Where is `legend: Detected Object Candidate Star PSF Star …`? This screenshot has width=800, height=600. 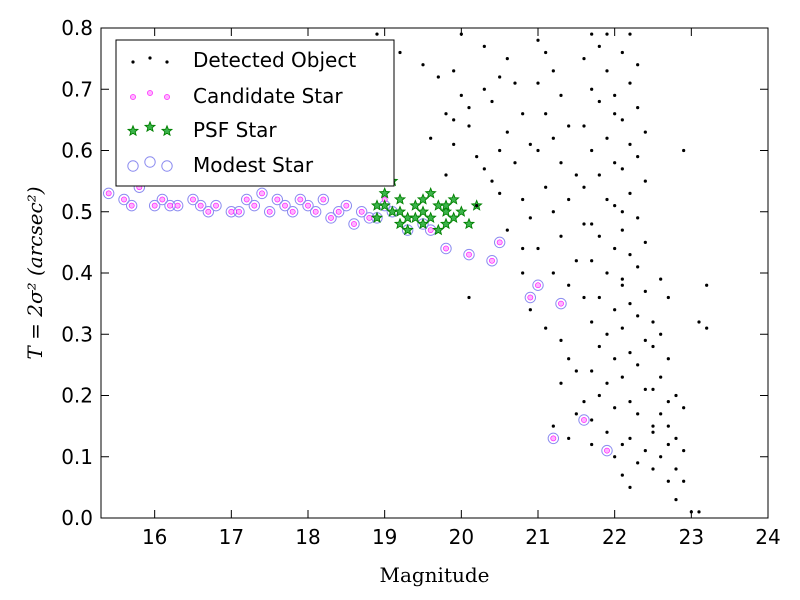 legend: Detected Object Candidate Star PSF Star … is located at coordinates (255, 113).